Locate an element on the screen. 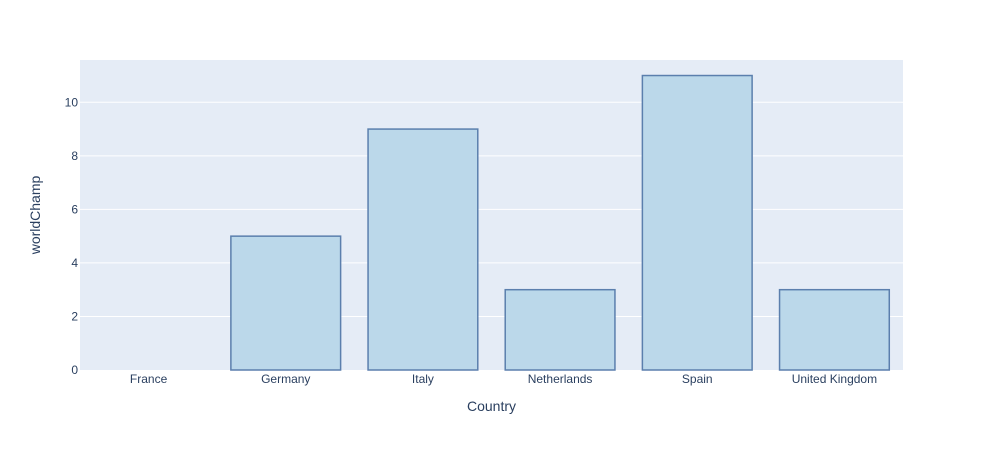 The width and height of the screenshot is (983, 450). x-axis-title: Country is located at coordinates (491, 406).